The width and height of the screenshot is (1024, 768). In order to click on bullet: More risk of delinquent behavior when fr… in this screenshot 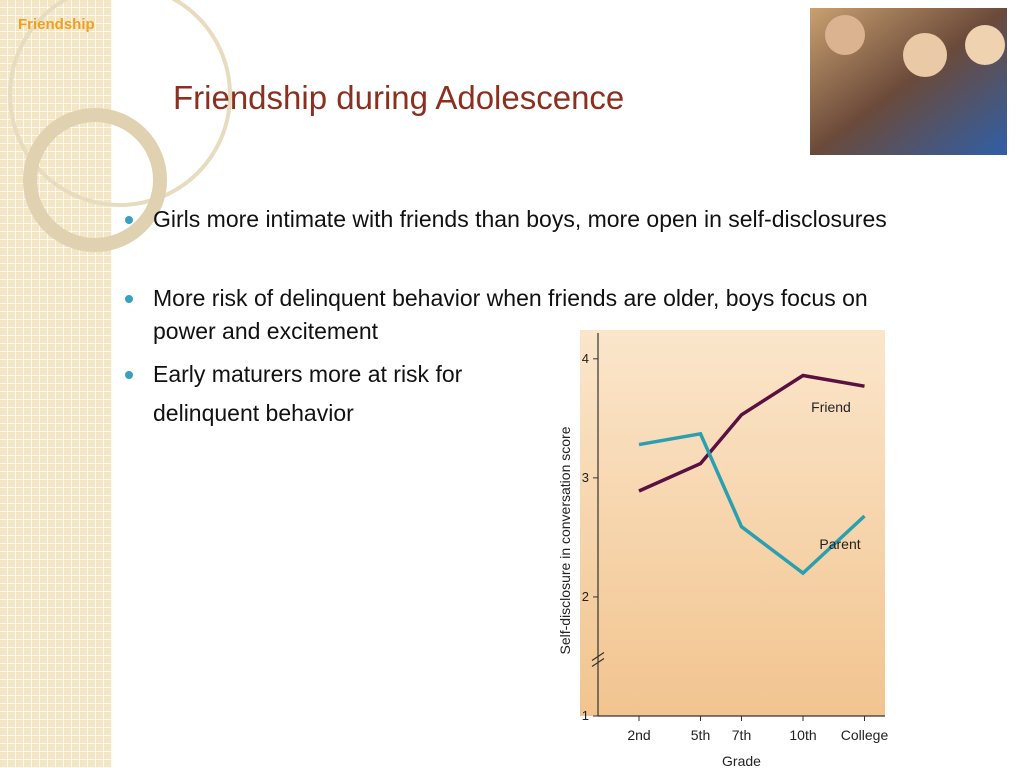, I will do `click(526, 315)`.